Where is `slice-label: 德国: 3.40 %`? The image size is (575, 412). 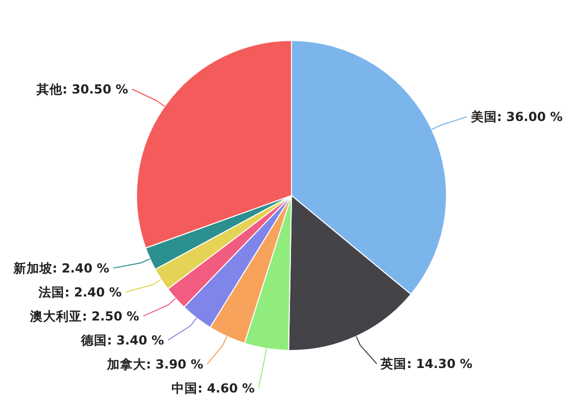
slice-label: 德国: 3.40 % is located at coordinates (122, 340).